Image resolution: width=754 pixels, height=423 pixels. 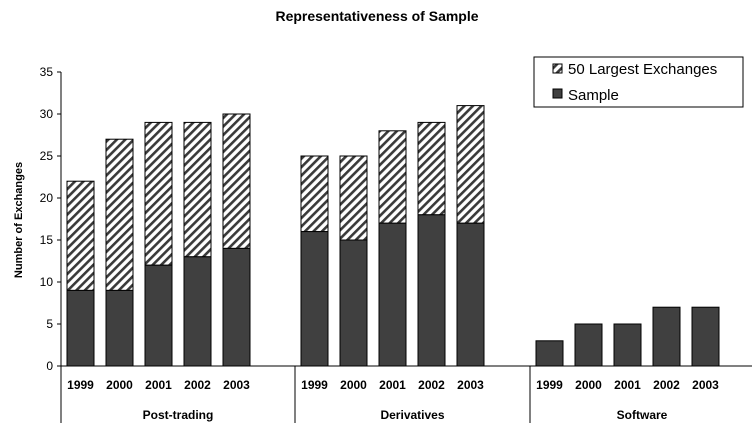 I want to click on bar-sample-post-trading-1999, so click(x=80, y=328).